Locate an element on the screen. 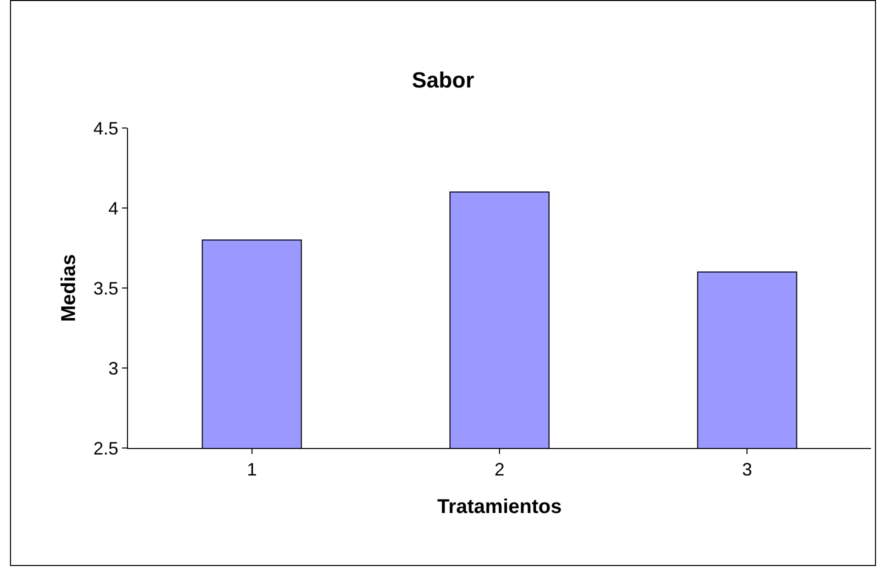 The image size is (881, 569). x-tick-label: 3 is located at coordinates (747, 470).